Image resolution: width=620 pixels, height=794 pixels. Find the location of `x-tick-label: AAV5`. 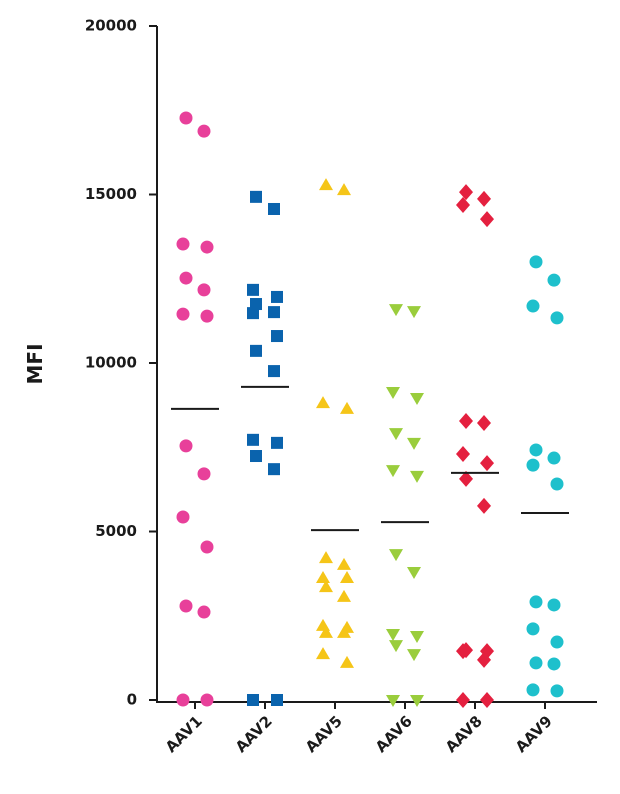

x-tick-label: AAV5 is located at coordinates (324, 734).